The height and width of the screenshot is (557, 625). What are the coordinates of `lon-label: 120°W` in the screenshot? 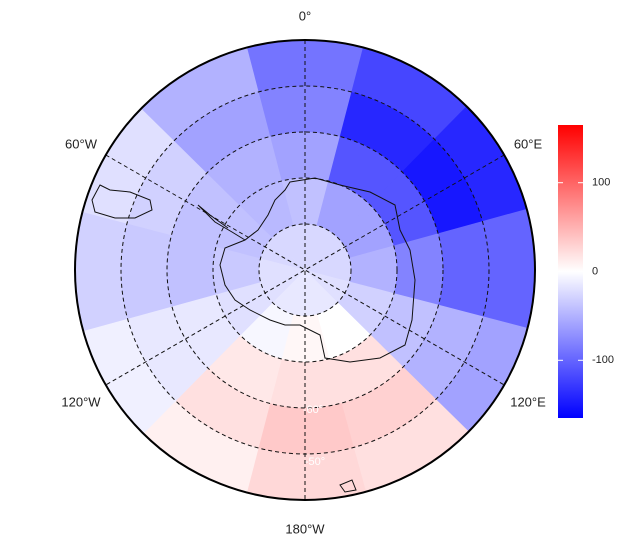 It's located at (81, 401).